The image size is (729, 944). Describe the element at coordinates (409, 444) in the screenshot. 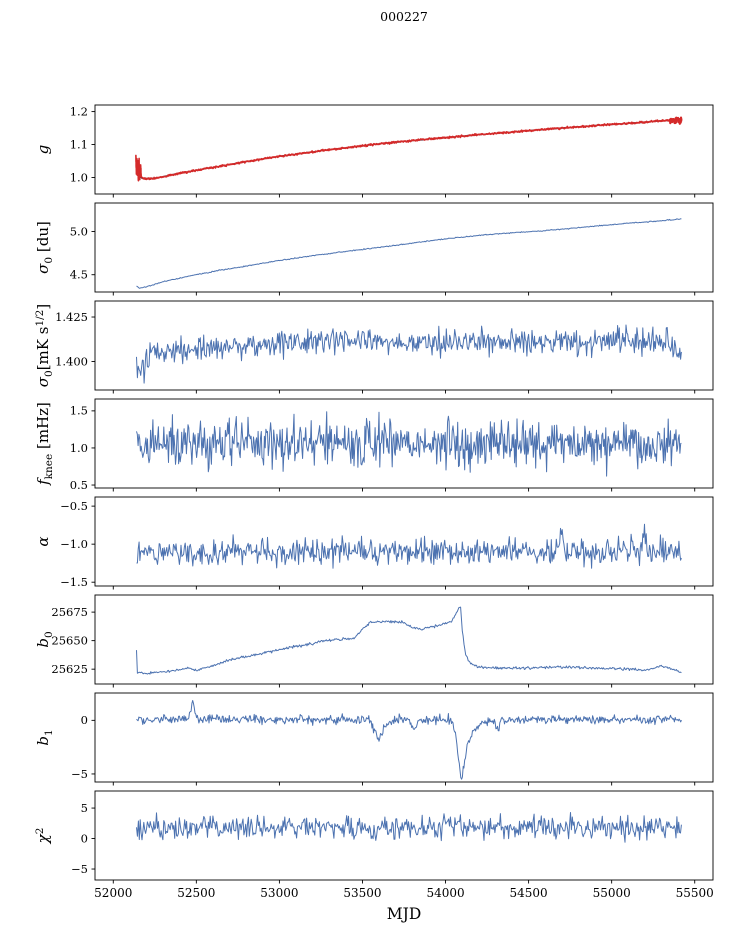

I see `series-fknee-curve` at that location.